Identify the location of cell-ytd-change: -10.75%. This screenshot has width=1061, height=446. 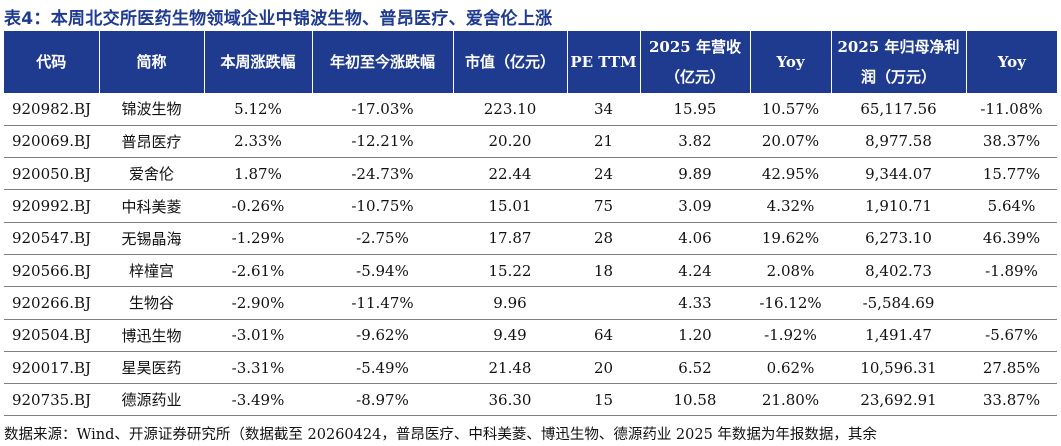
(382, 206).